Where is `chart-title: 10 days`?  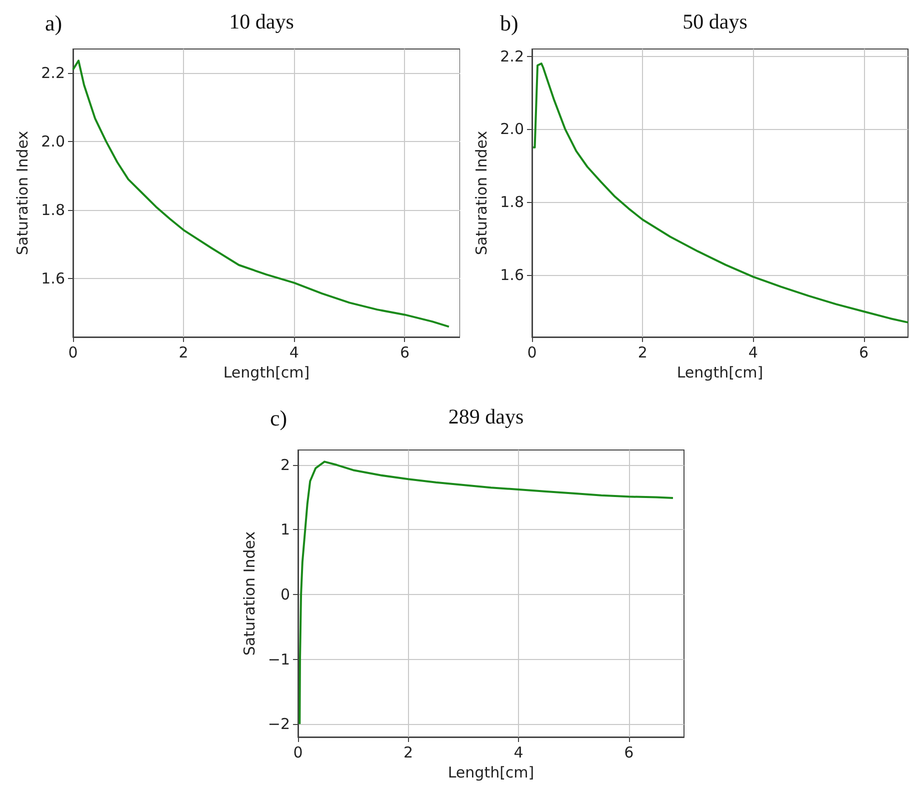 chart-title: 10 days is located at coordinates (261, 22).